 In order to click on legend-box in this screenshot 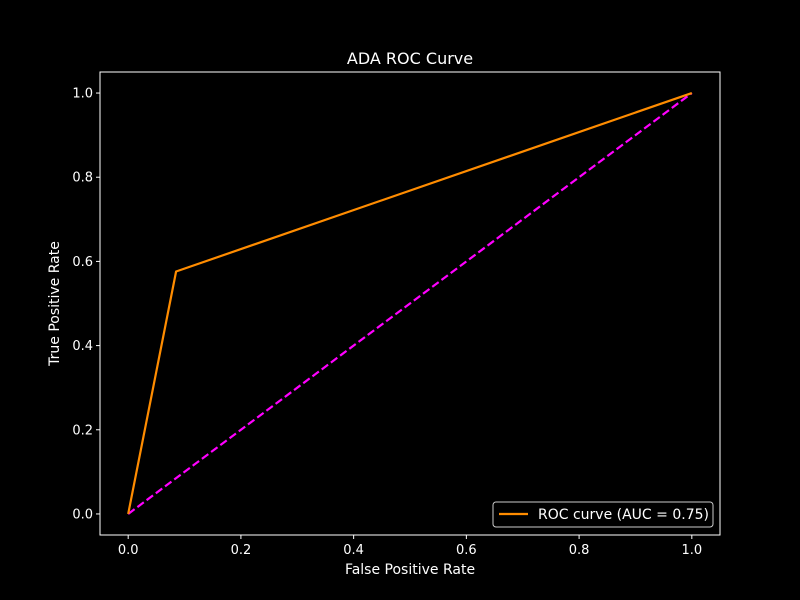, I will do `click(603, 514)`.